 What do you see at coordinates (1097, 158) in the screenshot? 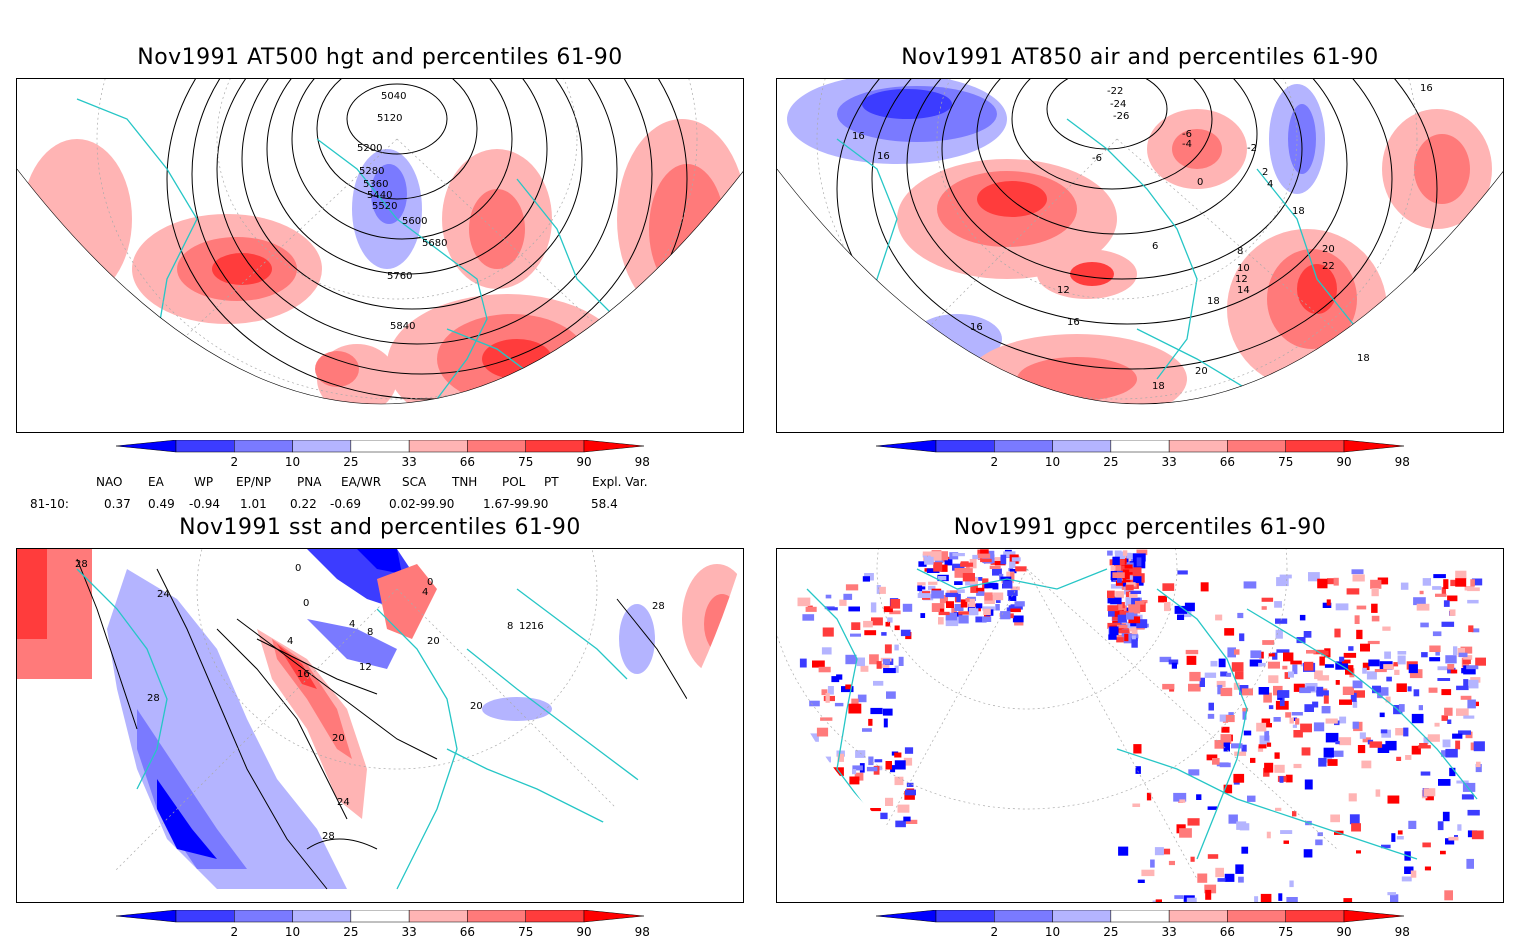
I see `contour-label: -6` at bounding box center [1097, 158].